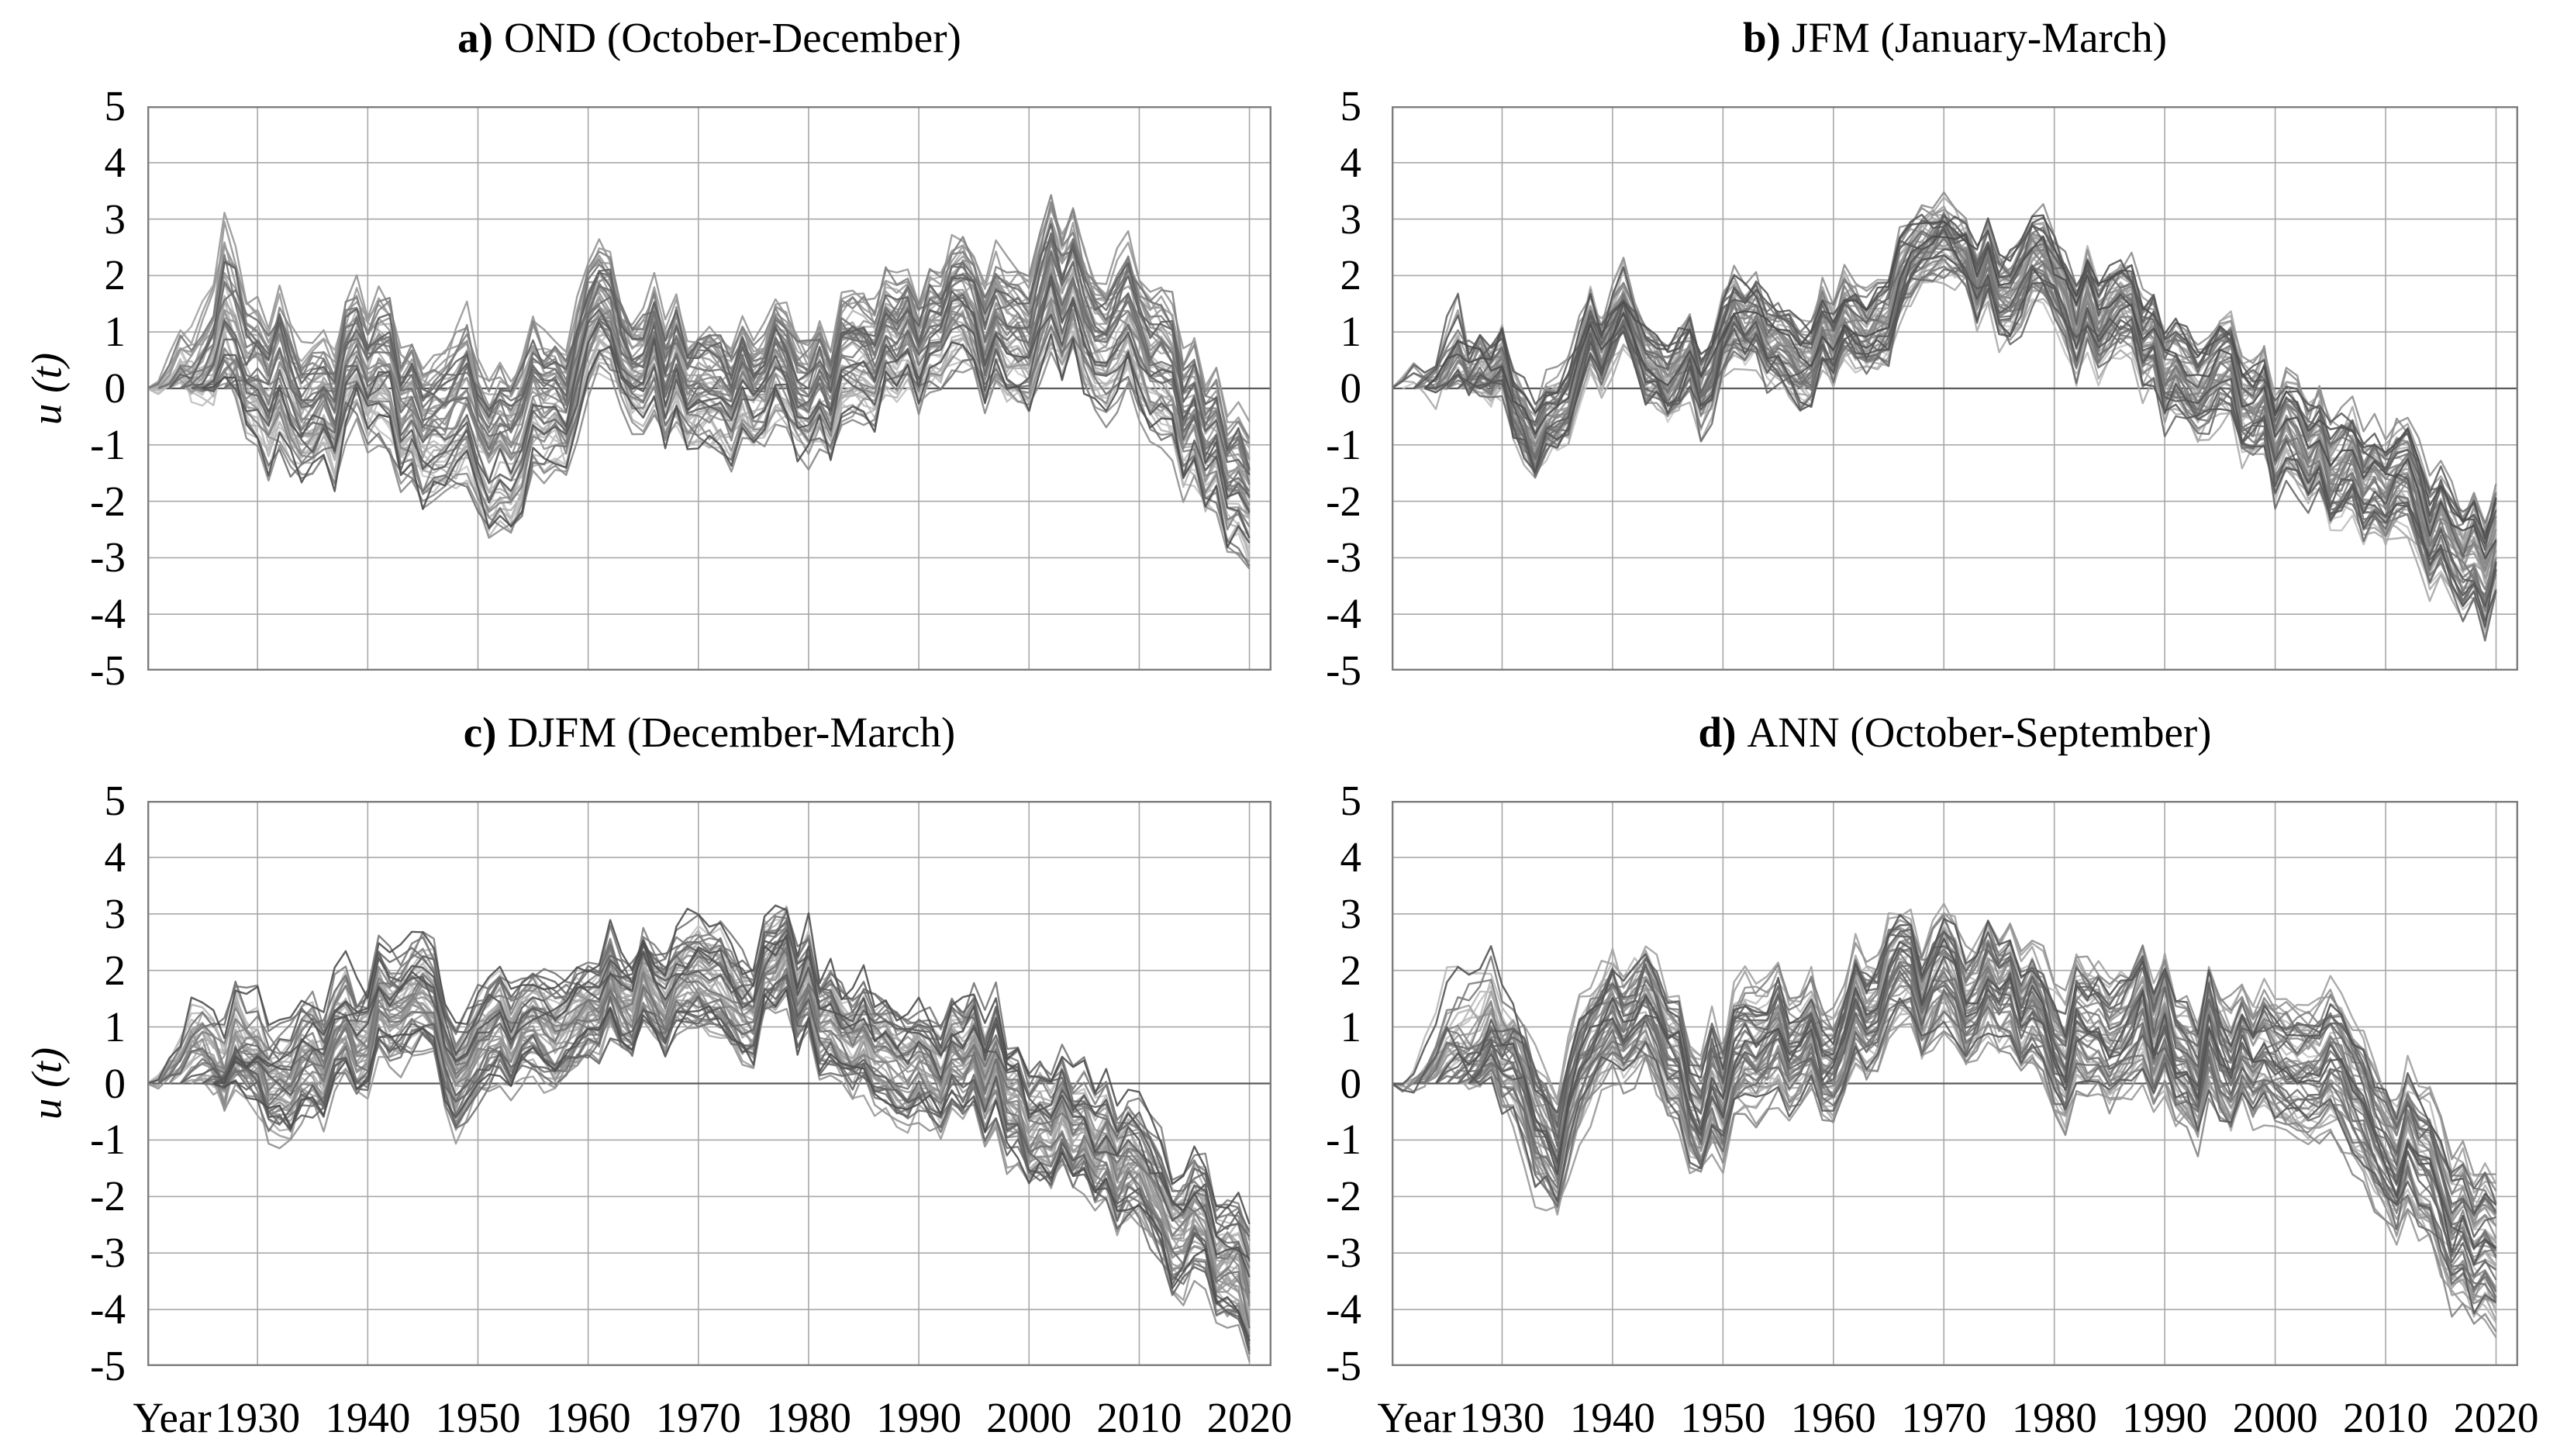 This screenshot has height=1456, width=2567. I want to click on panel-title-d: d) ANN (October-September), so click(1955, 732).